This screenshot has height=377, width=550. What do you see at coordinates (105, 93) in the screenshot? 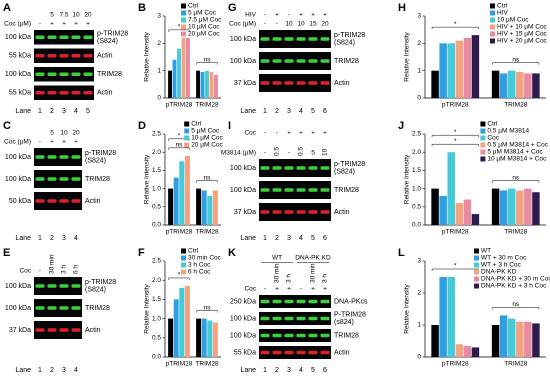
I see `band-label: Actin` at bounding box center [105, 93].